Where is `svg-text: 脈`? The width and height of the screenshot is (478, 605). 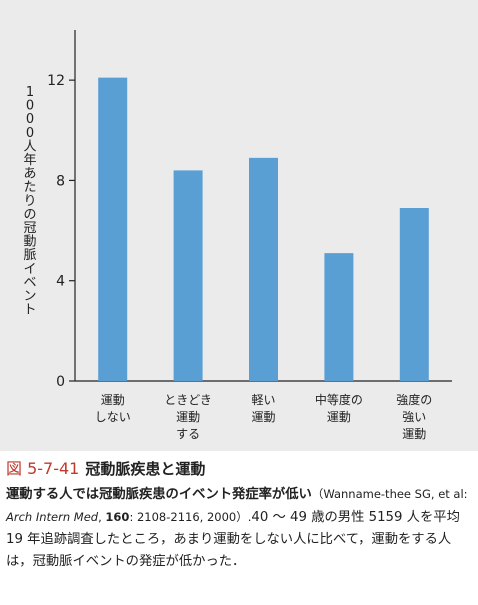
svg-text: 脈 is located at coordinates (29, 255).